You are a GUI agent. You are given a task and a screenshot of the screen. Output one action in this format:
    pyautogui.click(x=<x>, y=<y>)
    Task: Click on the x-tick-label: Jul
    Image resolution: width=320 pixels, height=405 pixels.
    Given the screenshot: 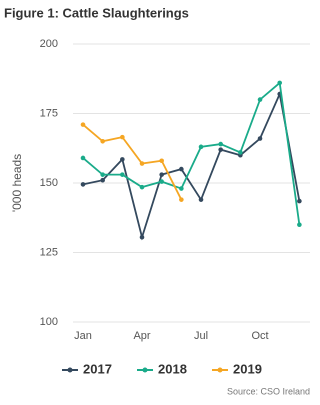 What is the action you would take?
    pyautogui.click(x=201, y=336)
    